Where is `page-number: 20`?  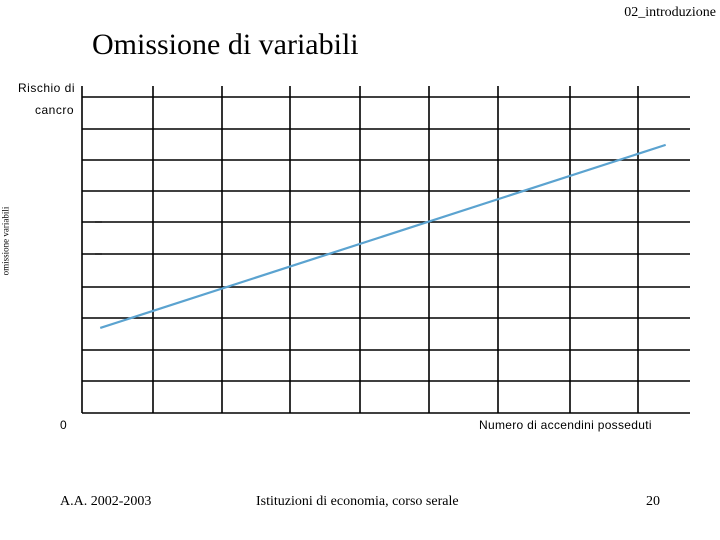
page-number: 20 is located at coordinates (653, 501).